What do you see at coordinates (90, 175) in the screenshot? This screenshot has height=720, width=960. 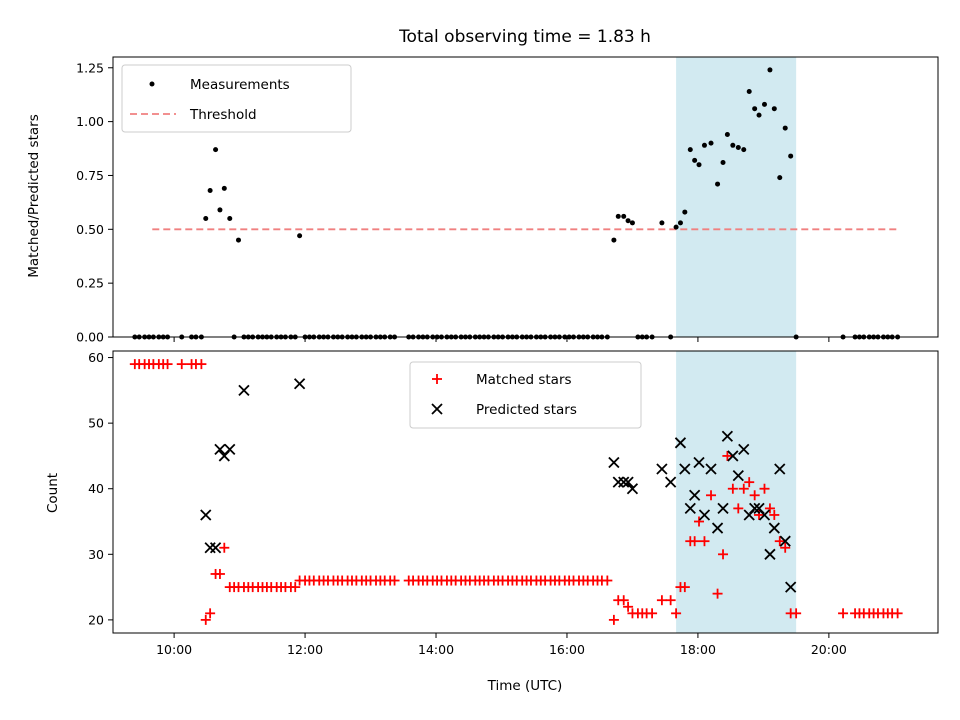 I see `top-y-tick-label: 0.75` at bounding box center [90, 175].